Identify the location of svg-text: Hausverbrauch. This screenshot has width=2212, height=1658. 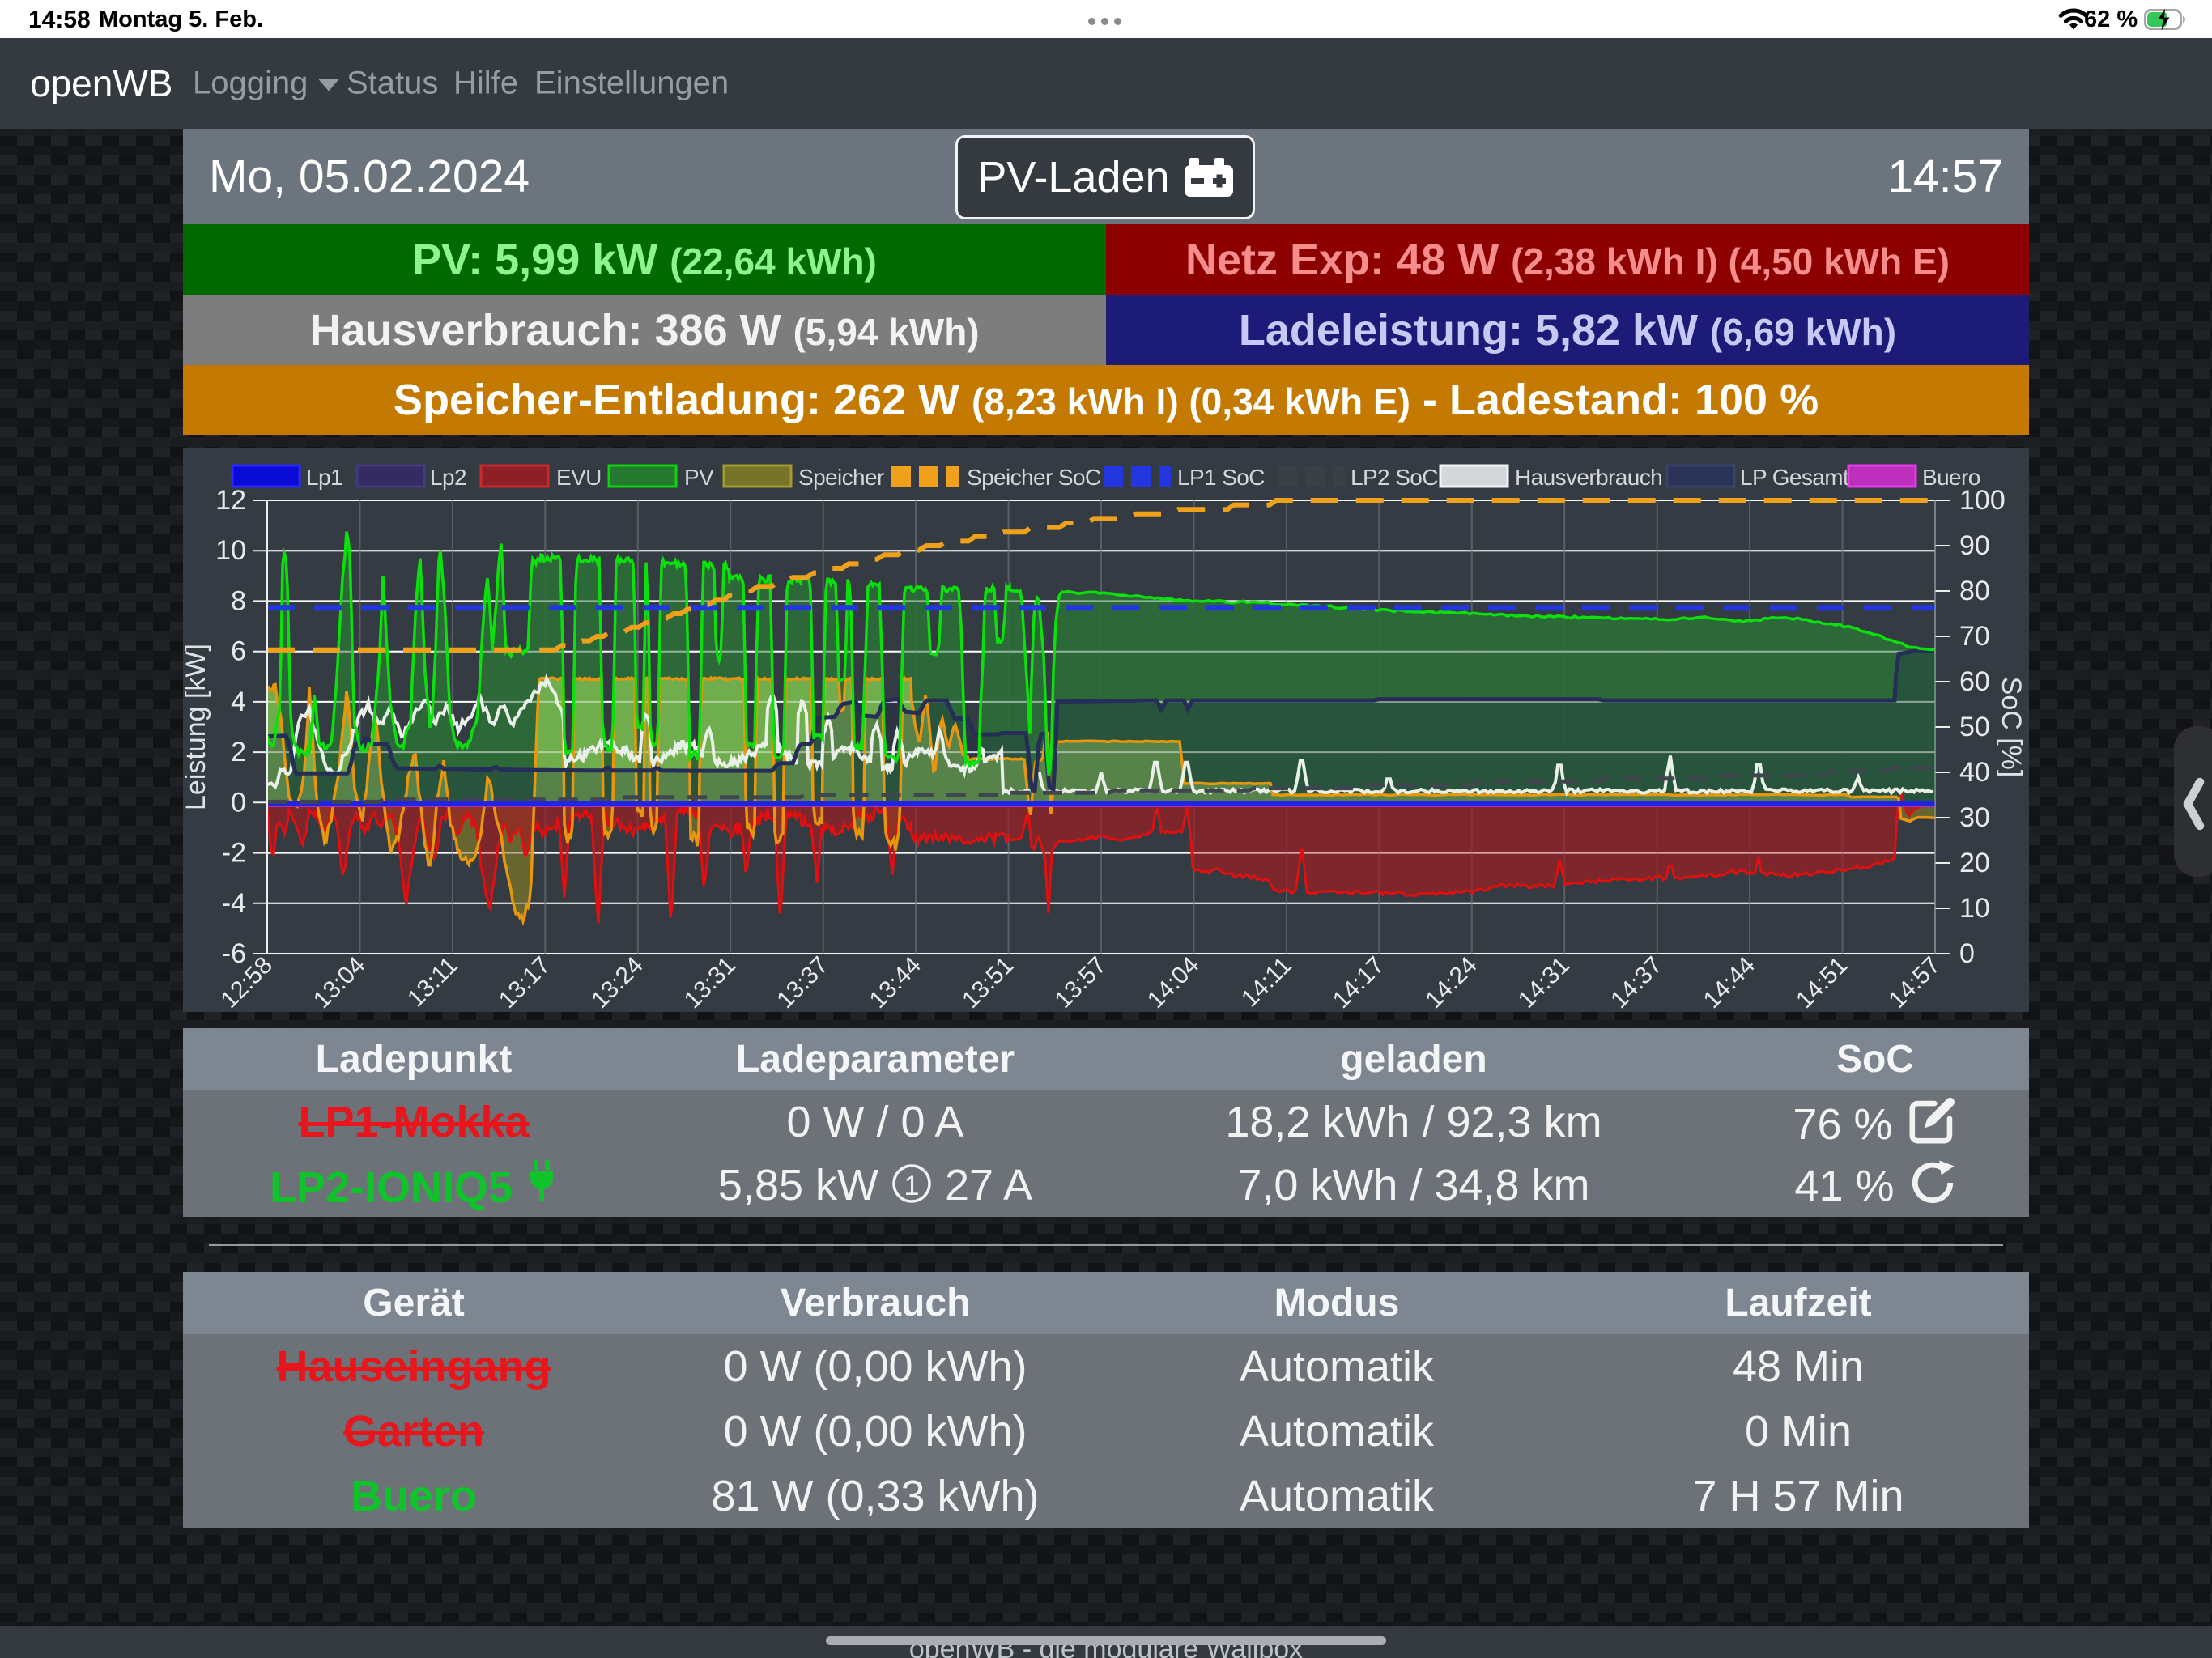
(1589, 477).